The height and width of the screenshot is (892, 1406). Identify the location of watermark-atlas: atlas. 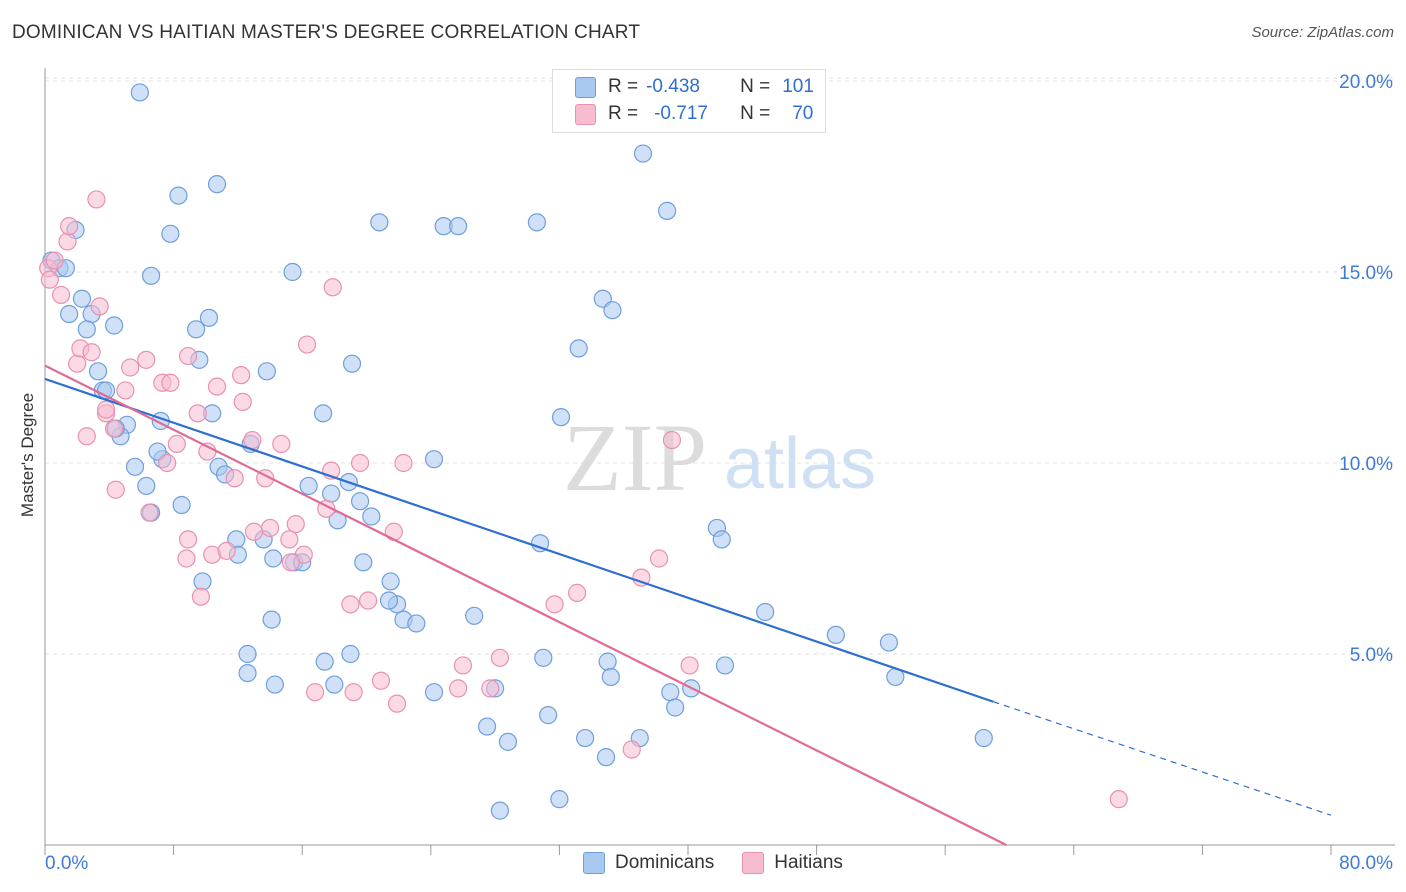
(800, 464).